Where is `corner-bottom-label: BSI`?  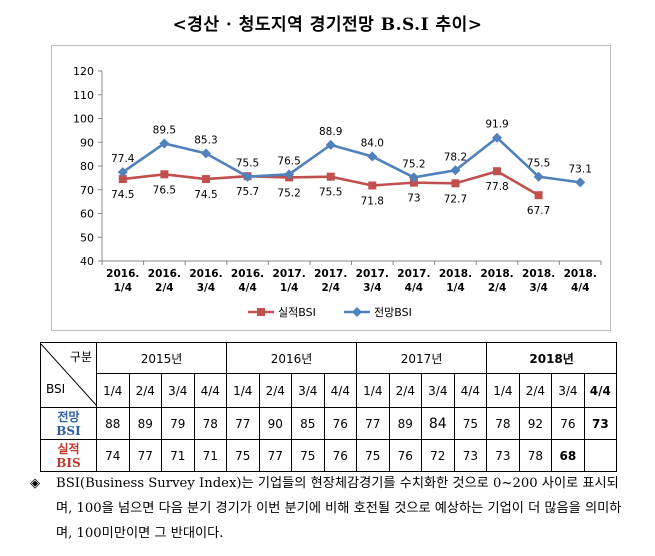
corner-bottom-label: BSI is located at coordinates (56, 389).